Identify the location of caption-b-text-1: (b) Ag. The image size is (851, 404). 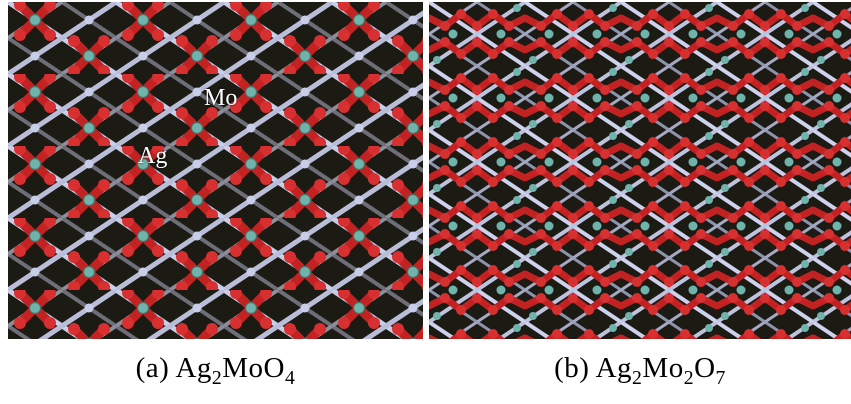
(593, 368).